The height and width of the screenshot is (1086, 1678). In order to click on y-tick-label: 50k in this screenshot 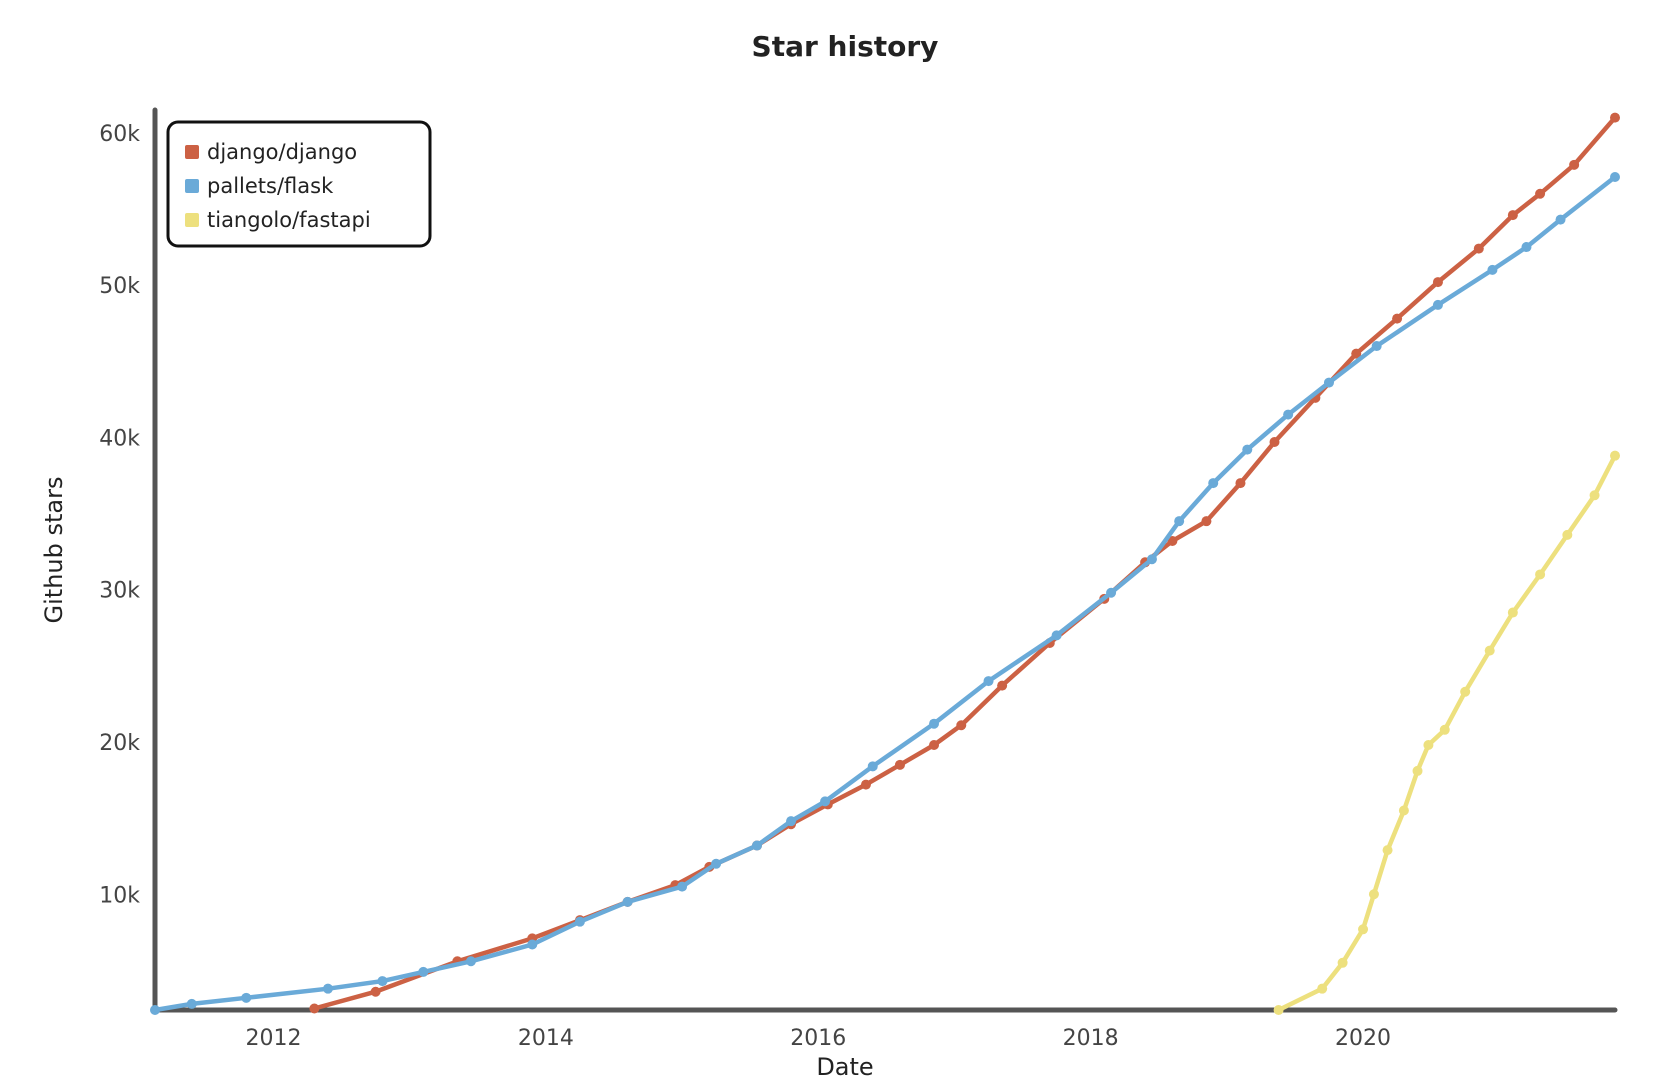, I will do `click(119, 286)`.